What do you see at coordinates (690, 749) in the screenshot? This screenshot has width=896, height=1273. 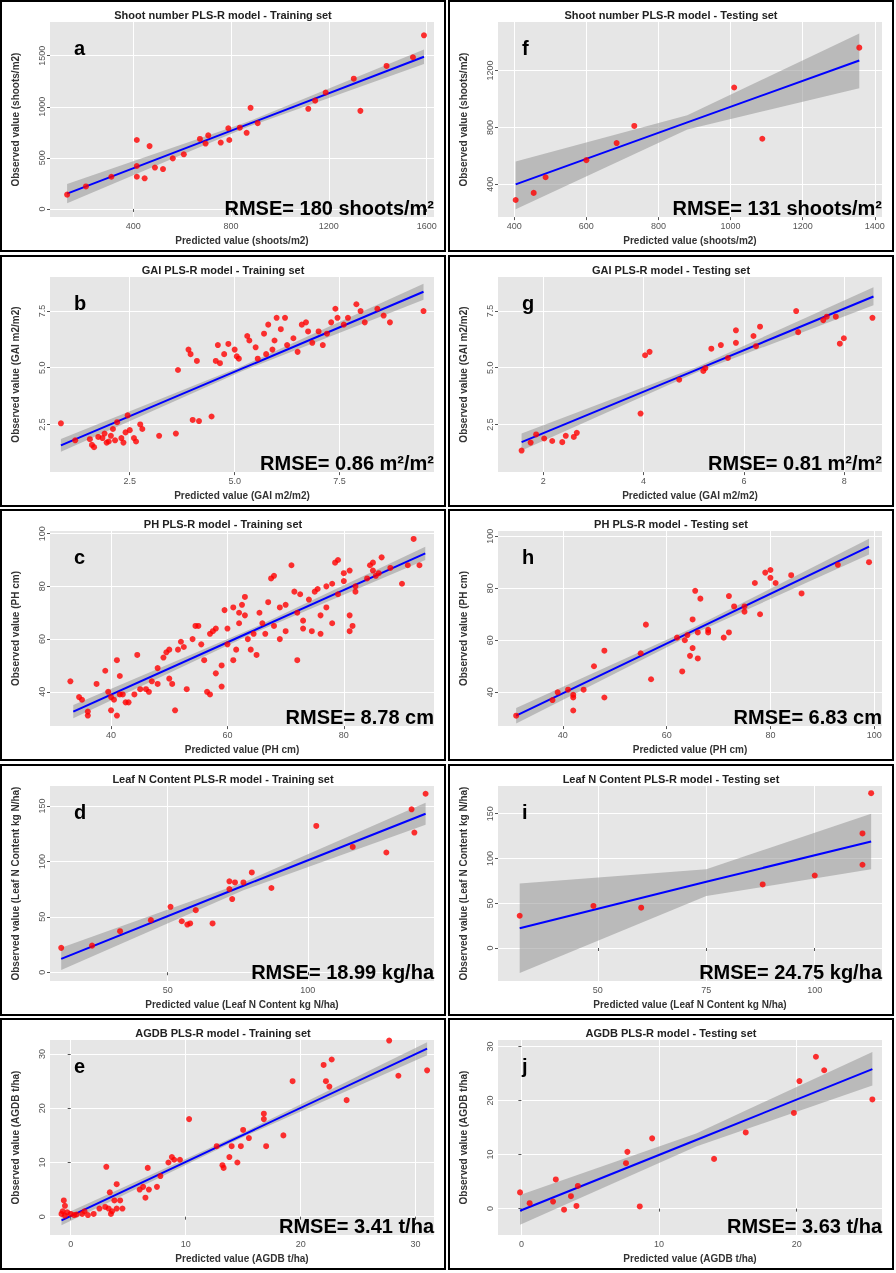 I see `x-axis-title: Predicted value (PH cm)` at bounding box center [690, 749].